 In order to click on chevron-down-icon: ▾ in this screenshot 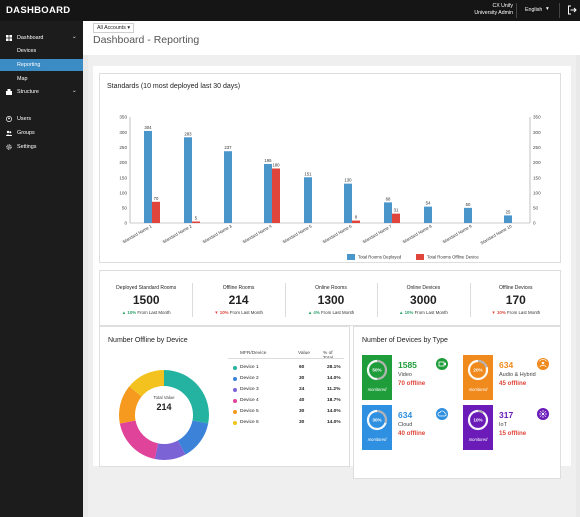, I will do `click(547, 9)`.